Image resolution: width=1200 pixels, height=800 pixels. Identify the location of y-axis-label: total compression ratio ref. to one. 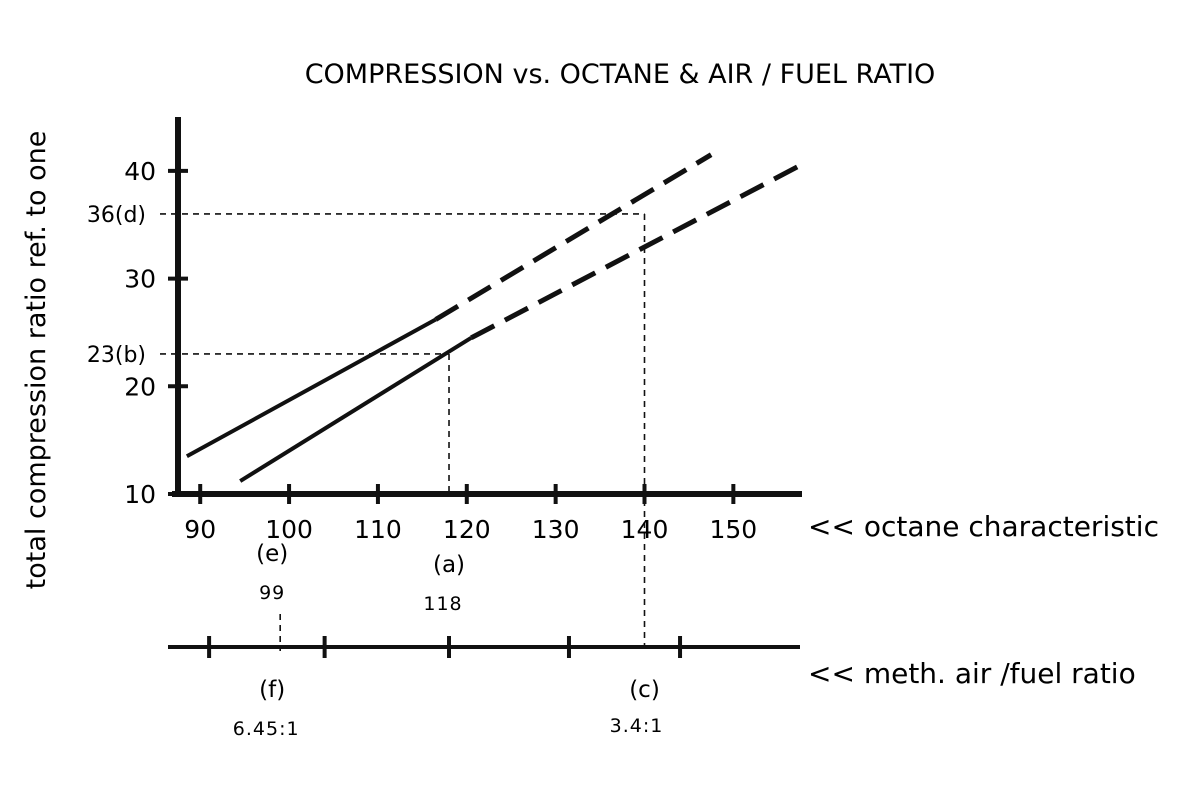
(36, 360).